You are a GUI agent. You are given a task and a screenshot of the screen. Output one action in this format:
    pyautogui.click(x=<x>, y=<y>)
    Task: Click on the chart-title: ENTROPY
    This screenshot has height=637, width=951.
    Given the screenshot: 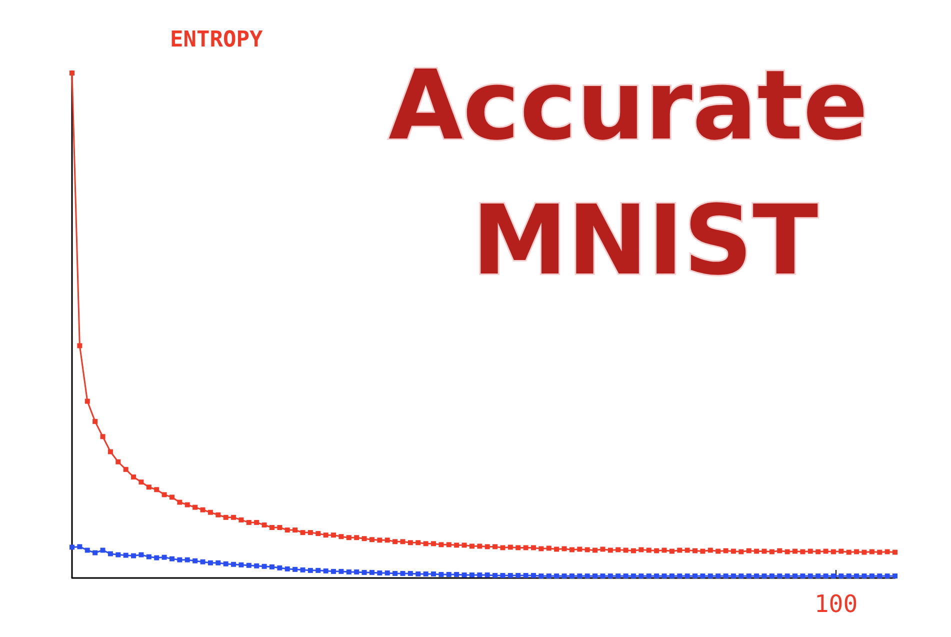 What is the action you would take?
    pyautogui.click(x=217, y=40)
    